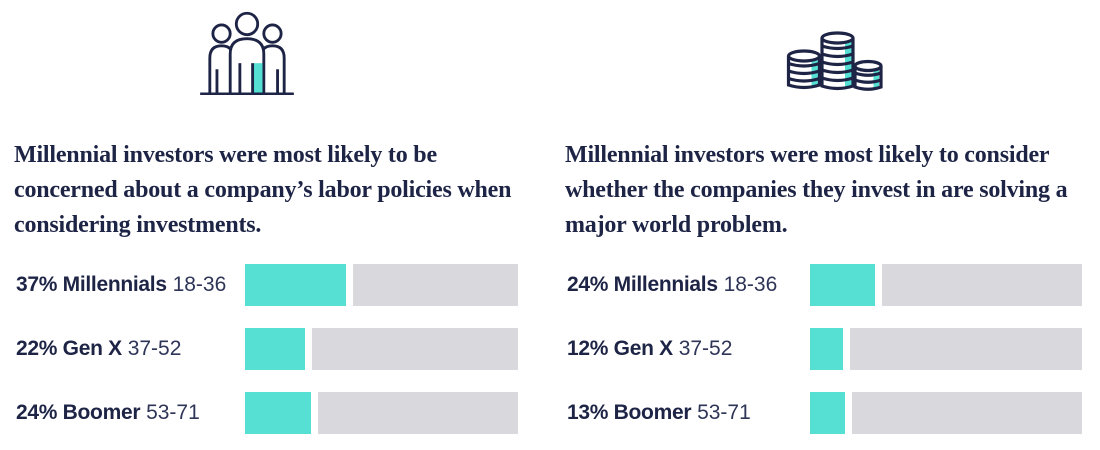  I want to click on row-label-percent-group: 13% Boomer, so click(629, 412).